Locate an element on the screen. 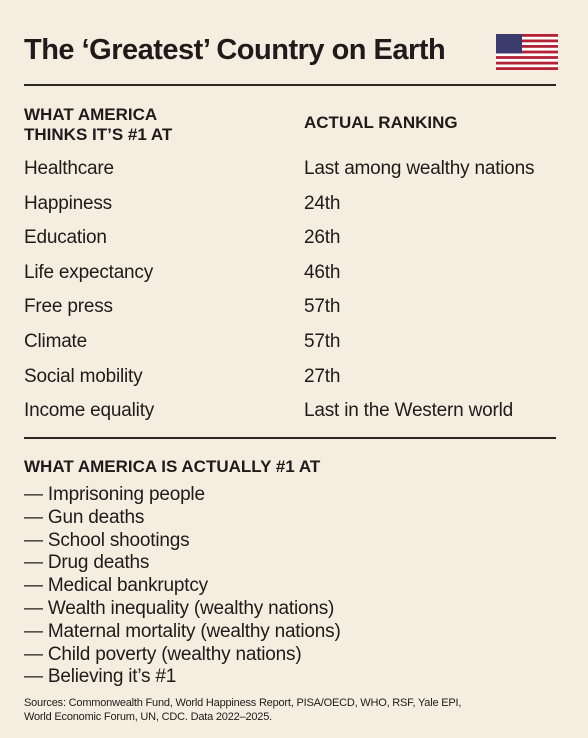  list-item: — Maternal mortality (wealthy nations) is located at coordinates (182, 631).